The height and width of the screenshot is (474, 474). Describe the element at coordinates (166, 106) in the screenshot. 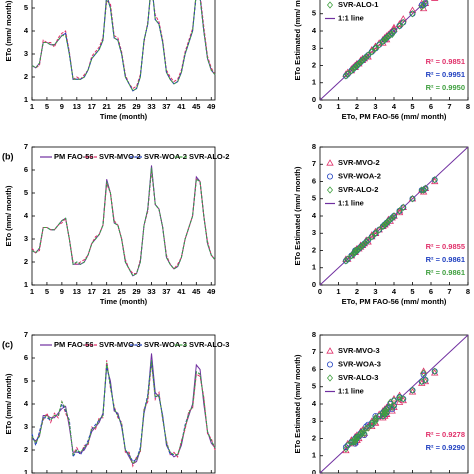

I see `x-tick-label: 37` at that location.